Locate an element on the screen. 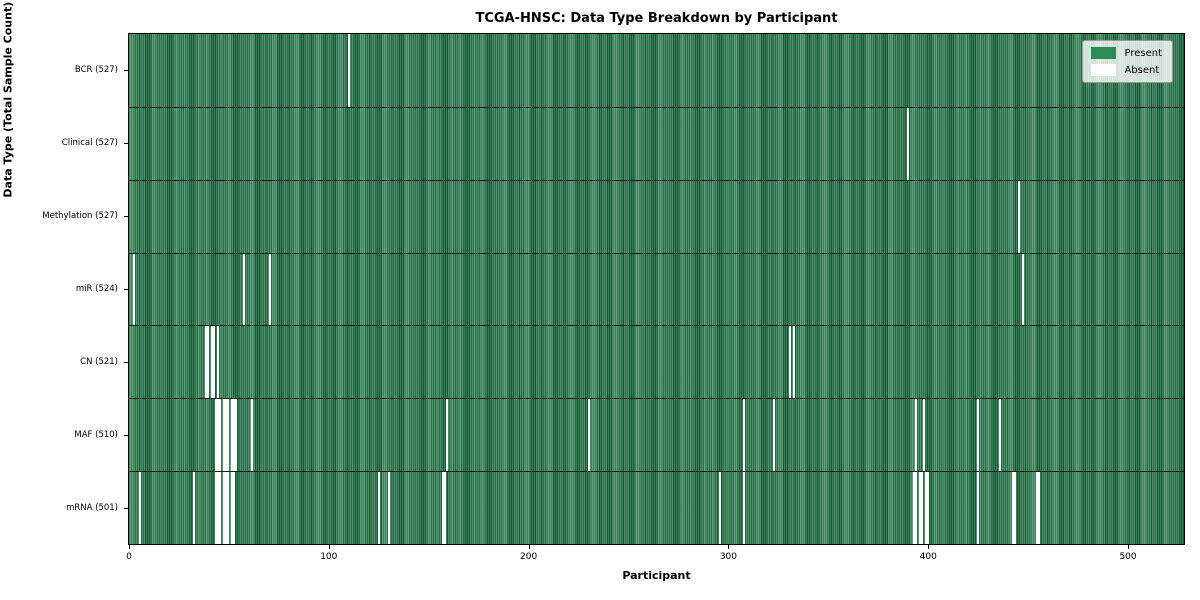  x-tick-label: 0 is located at coordinates (129, 557).